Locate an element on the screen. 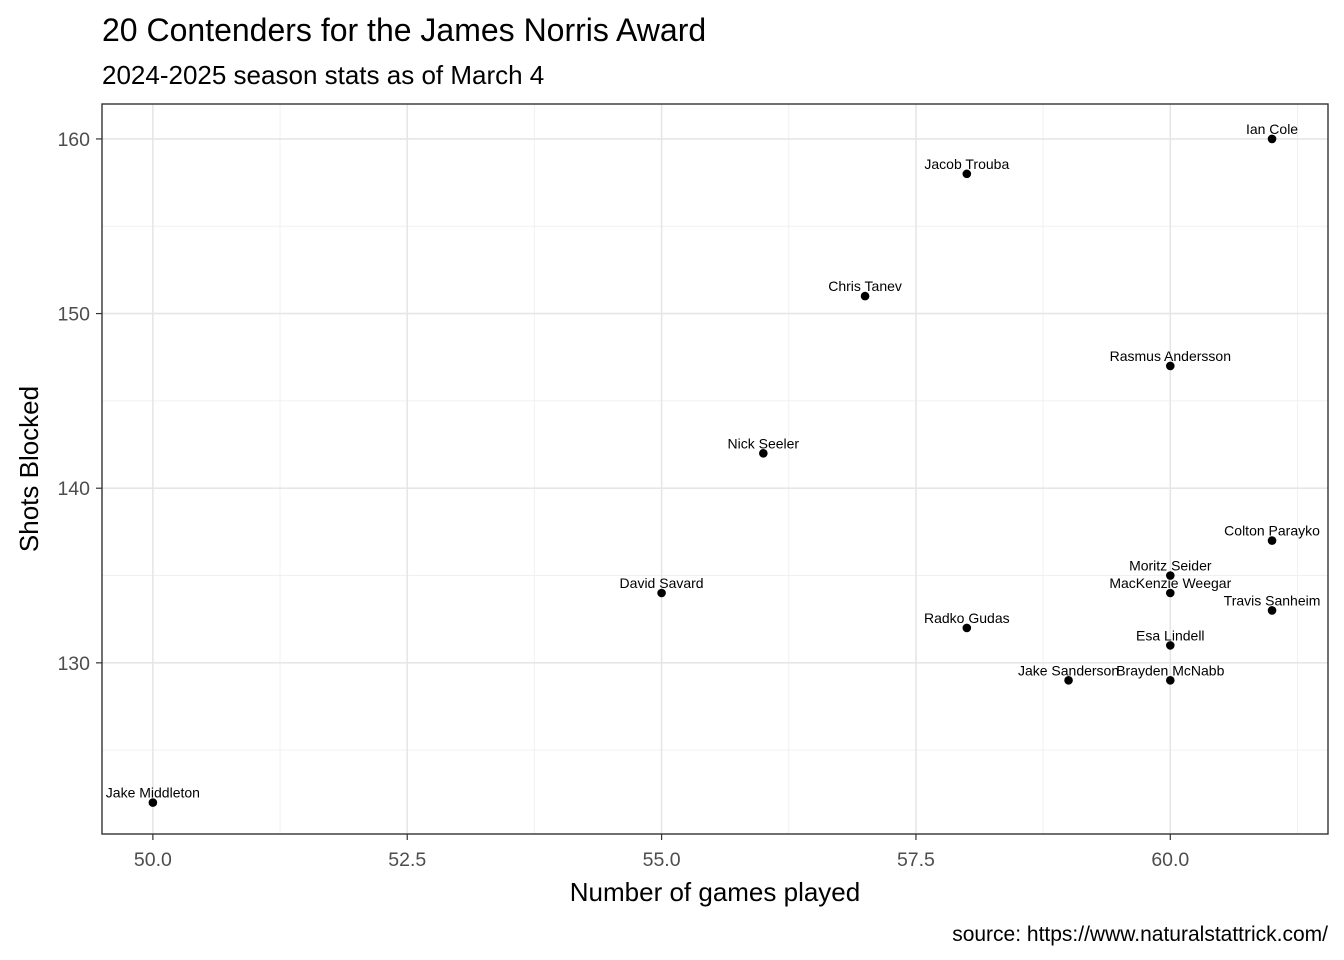  point-label: Chris Tanev is located at coordinates (865, 286).